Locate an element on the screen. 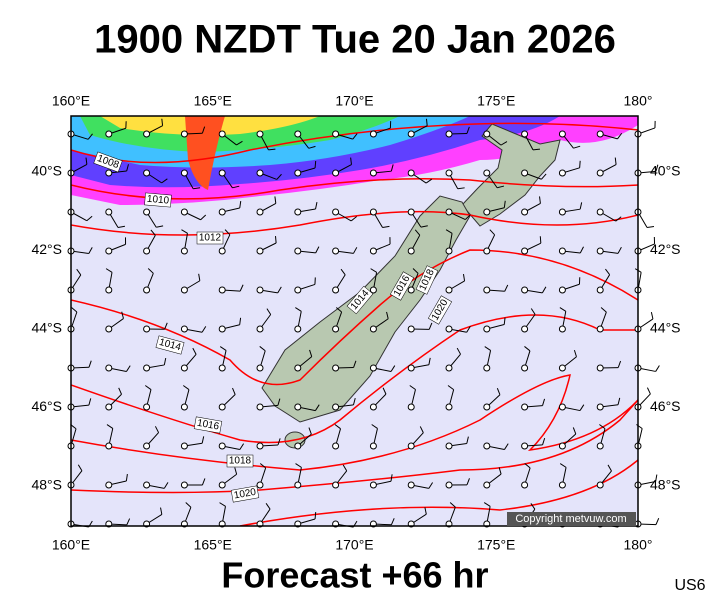 Image resolution: width=711 pixels, height=600 pixels. isobar-label: 1012 is located at coordinates (210, 238).